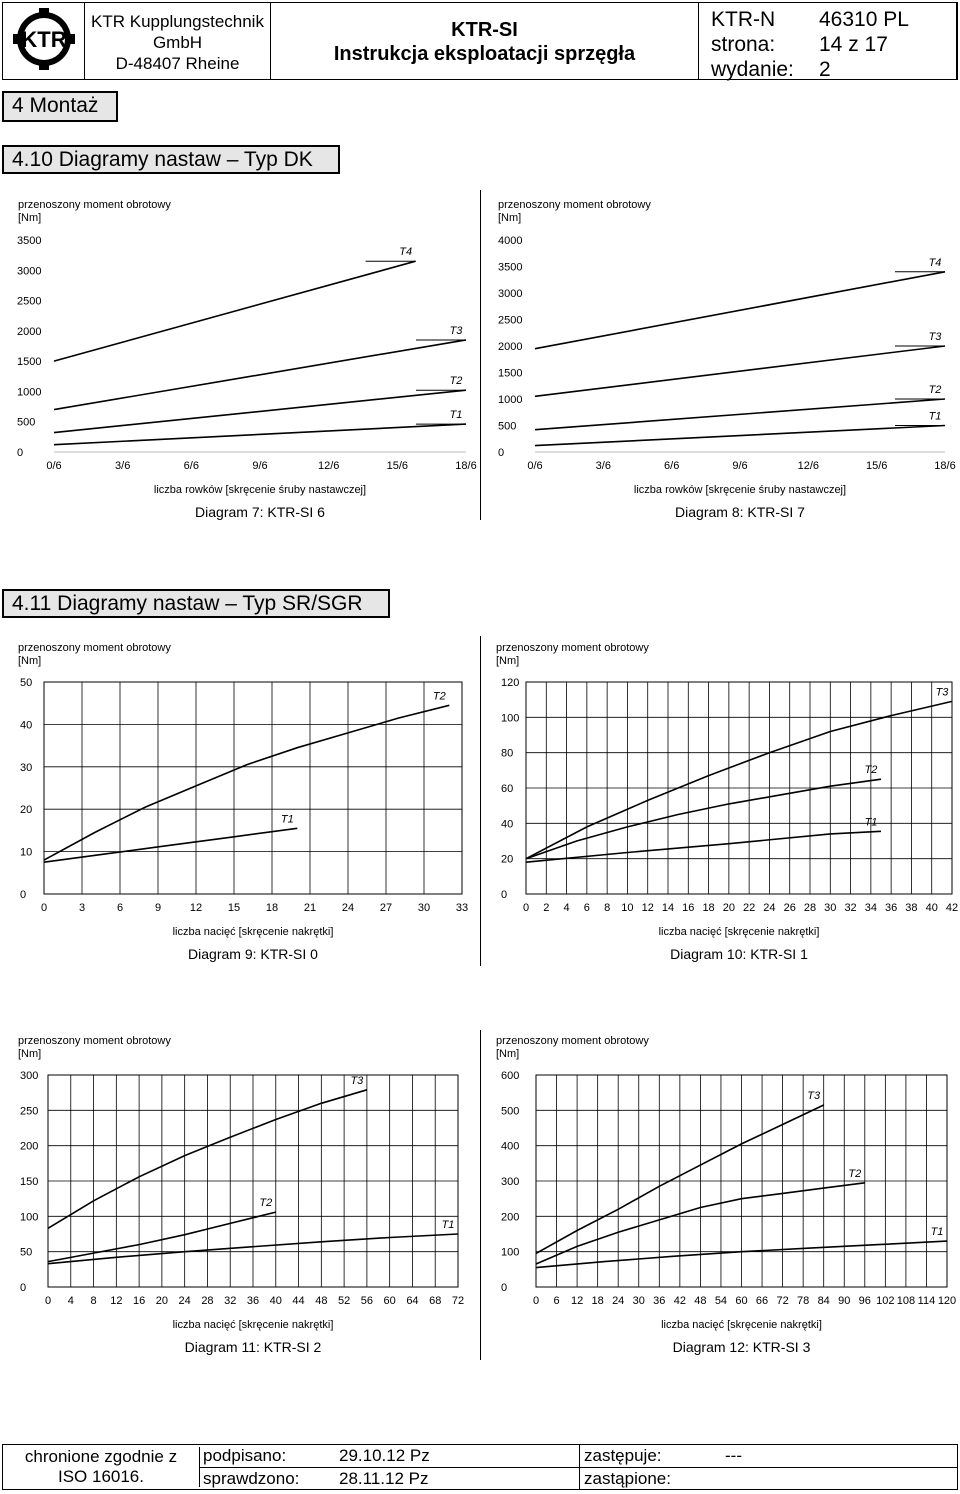 Image resolution: width=960 pixels, height=1494 pixels. Describe the element at coordinates (743, 19) in the screenshot. I see `doc-code: KTR-N` at that location.